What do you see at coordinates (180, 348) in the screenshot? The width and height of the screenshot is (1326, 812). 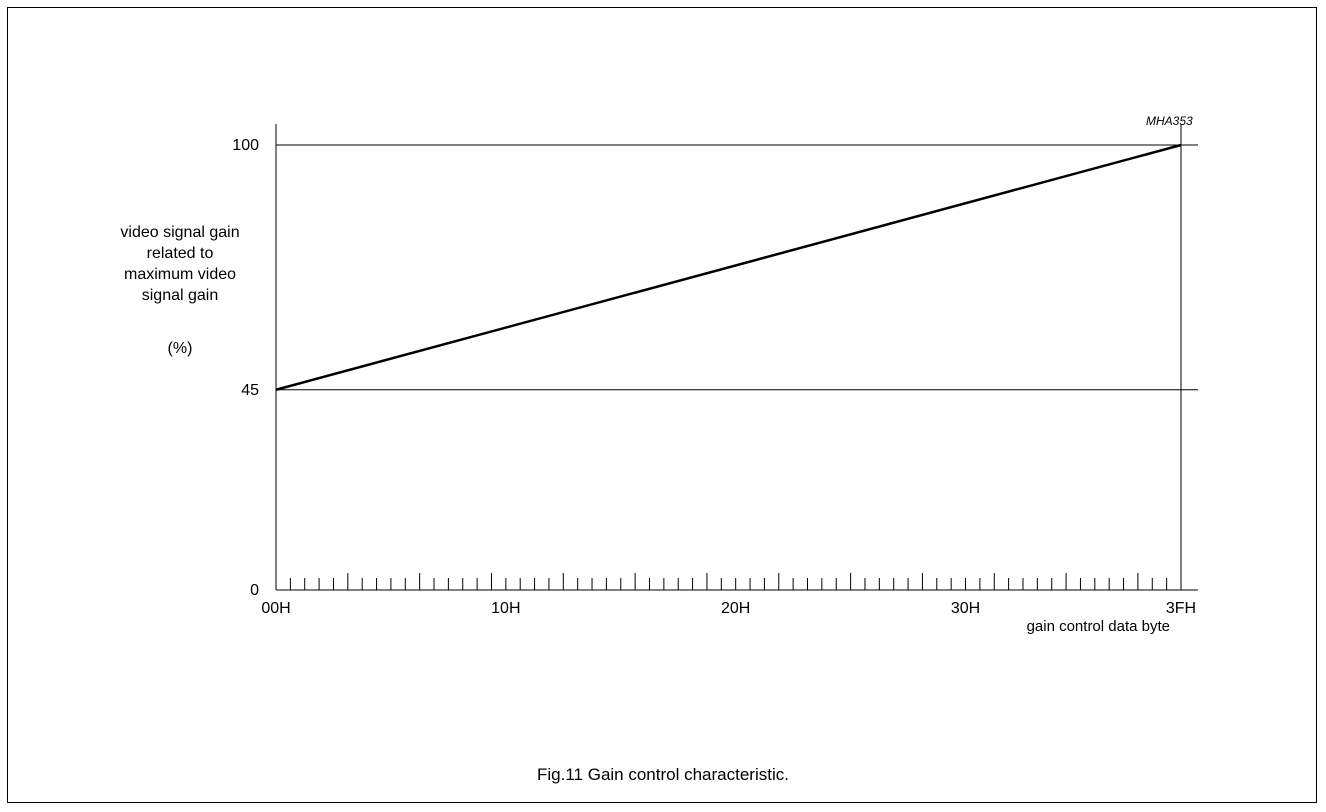 I see `y-axis-unit: (%)` at bounding box center [180, 348].